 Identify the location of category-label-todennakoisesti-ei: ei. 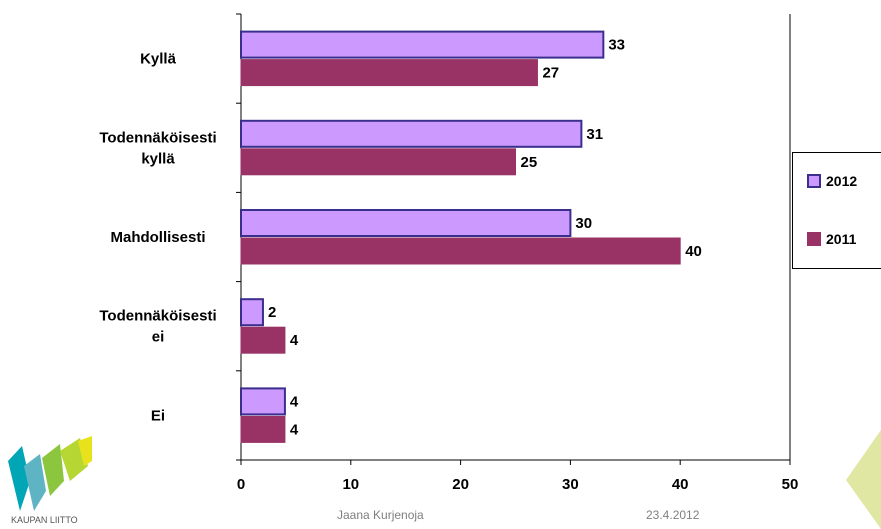
(158, 337).